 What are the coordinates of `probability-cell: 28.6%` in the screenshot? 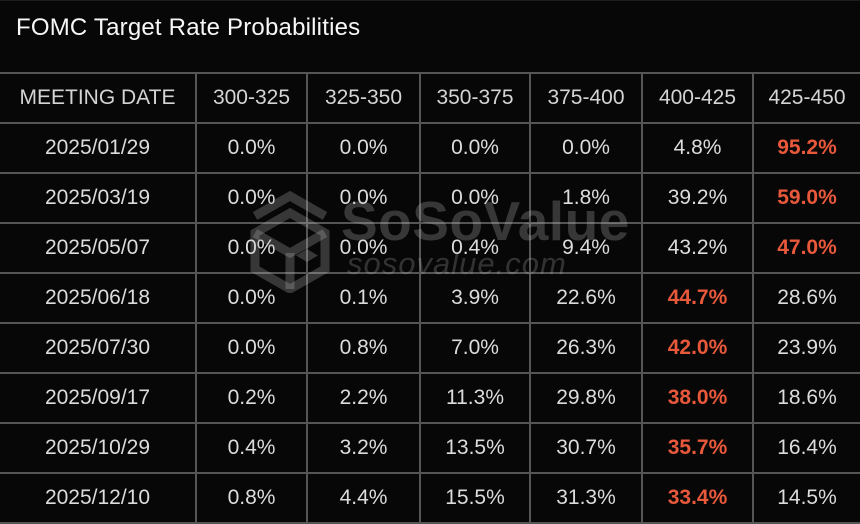 It's located at (806, 298).